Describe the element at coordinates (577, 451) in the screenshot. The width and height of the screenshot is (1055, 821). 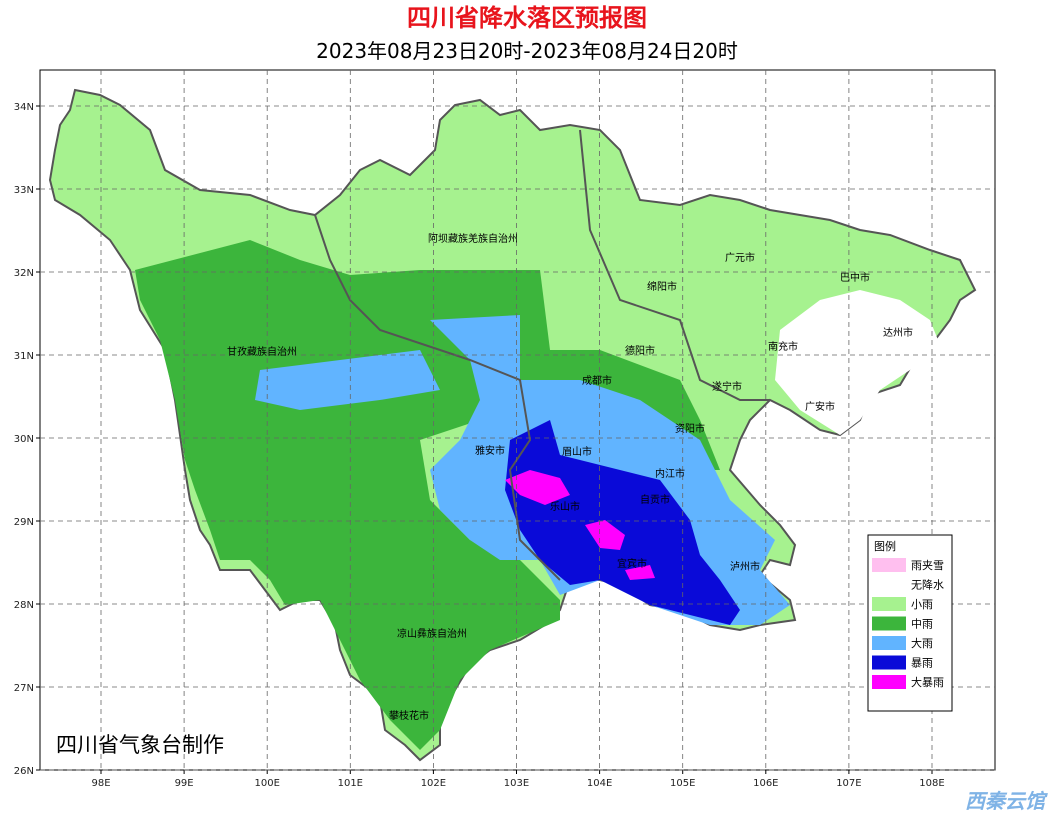
I see `place-label: 眉山市` at that location.